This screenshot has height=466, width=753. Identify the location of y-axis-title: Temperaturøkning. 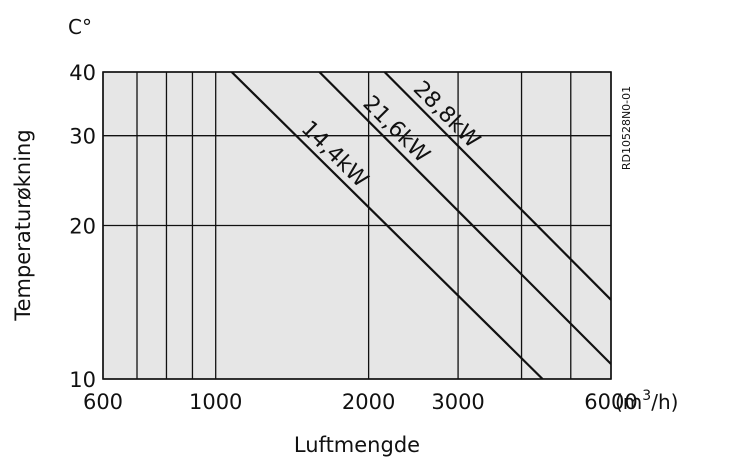
(23, 225).